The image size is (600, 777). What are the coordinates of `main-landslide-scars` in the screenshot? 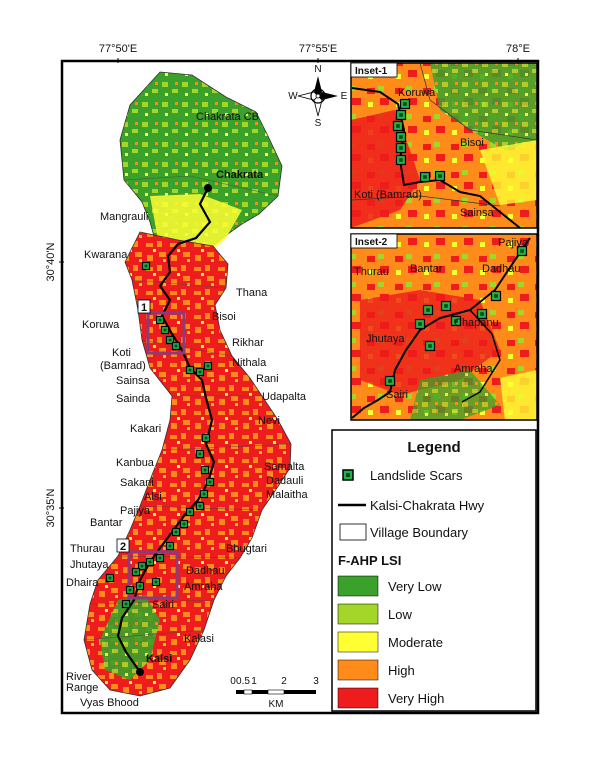 It's located at (160, 435).